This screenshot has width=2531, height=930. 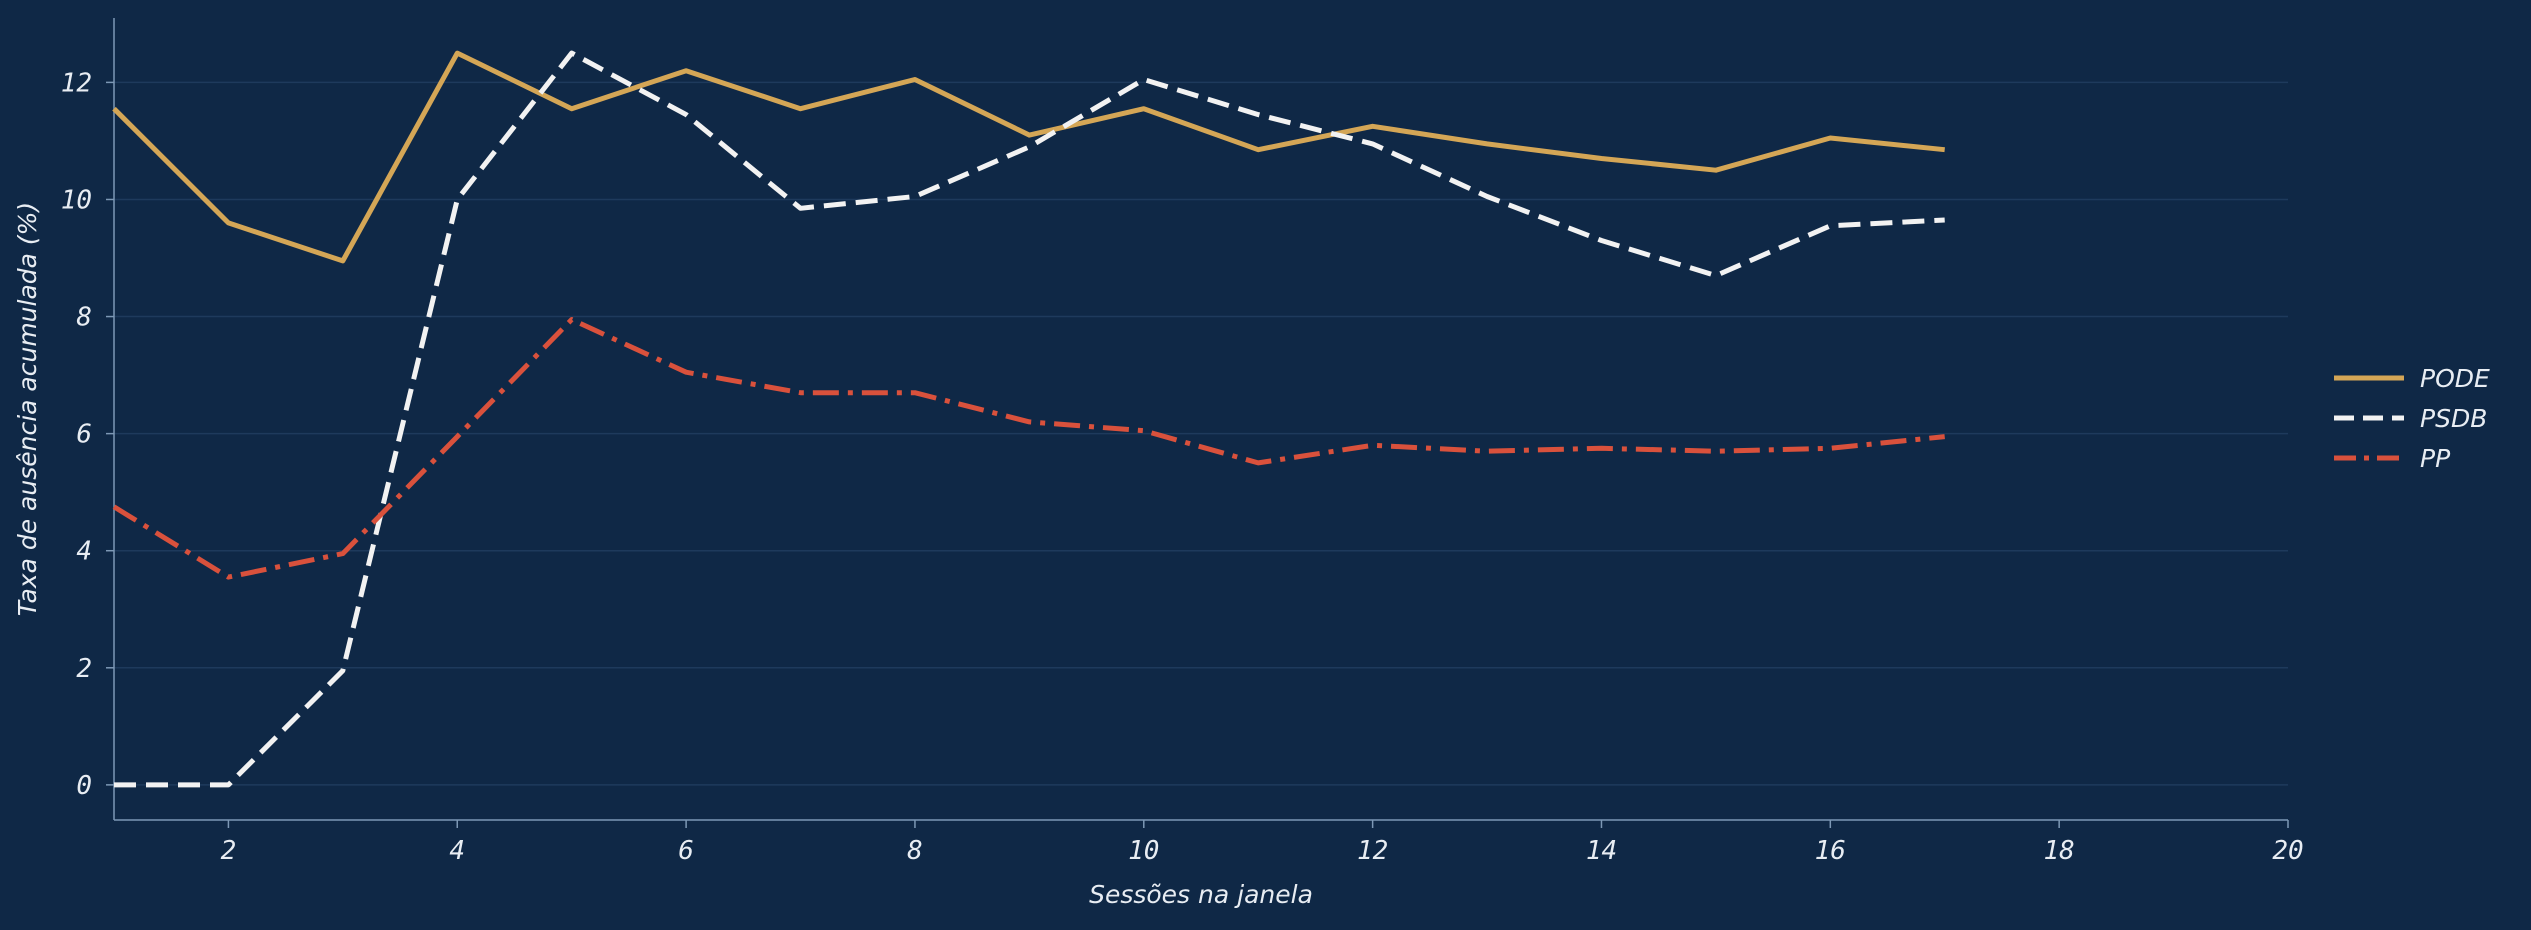 I want to click on legend: PODE PSDB PP, so click(x=2412, y=418).